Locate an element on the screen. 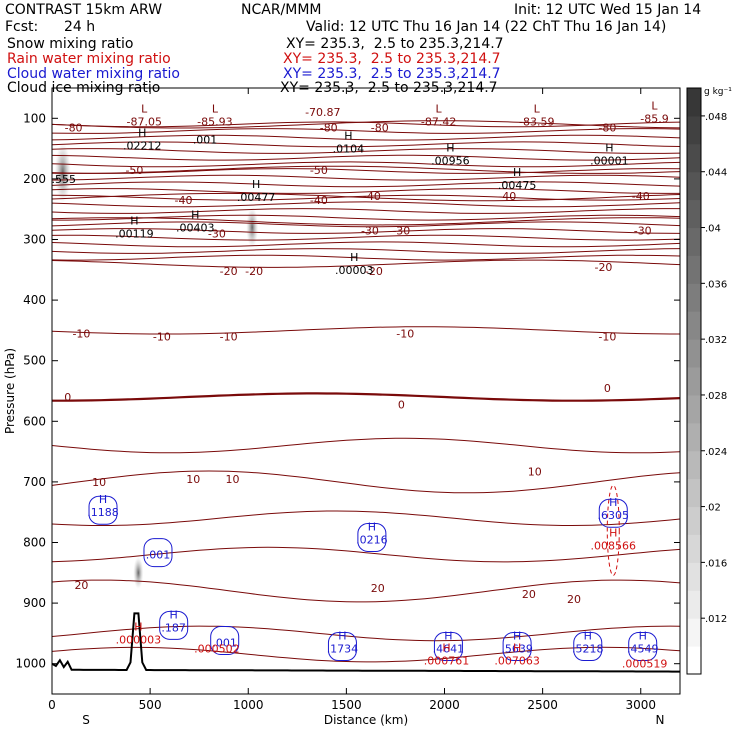 The image size is (740, 740). colorbar-frame is located at coordinates (694, 381).